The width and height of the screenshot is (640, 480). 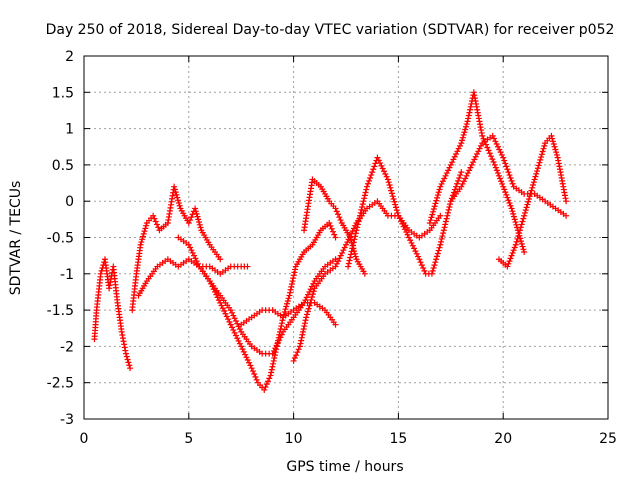 What do you see at coordinates (16, 238) in the screenshot?
I see `y-axis-label: SDTVAR / TECUs` at bounding box center [16, 238].